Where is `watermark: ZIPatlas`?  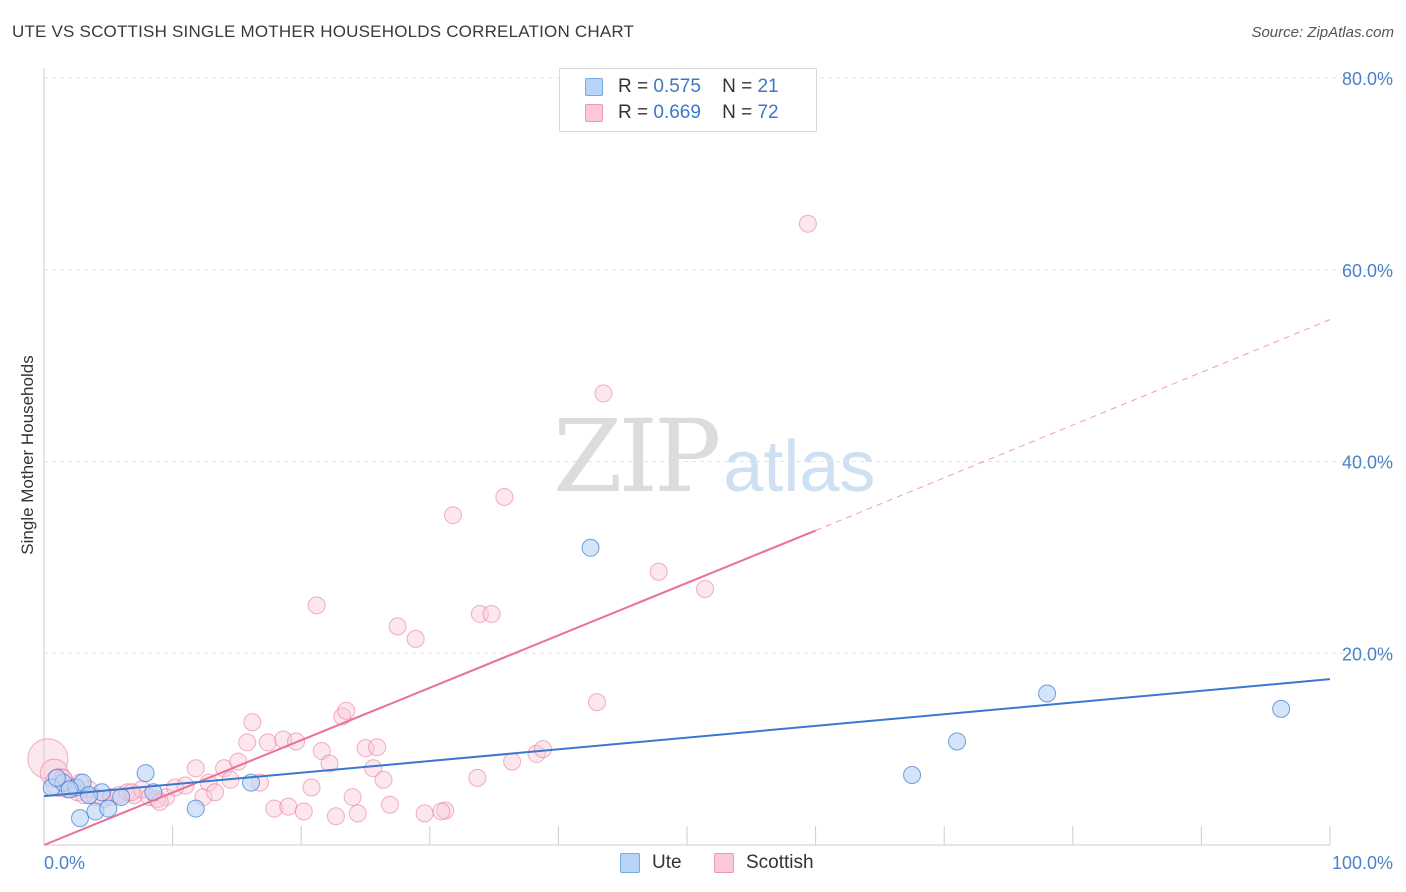
watermark: ZIPatlas is located at coordinates (714, 456).